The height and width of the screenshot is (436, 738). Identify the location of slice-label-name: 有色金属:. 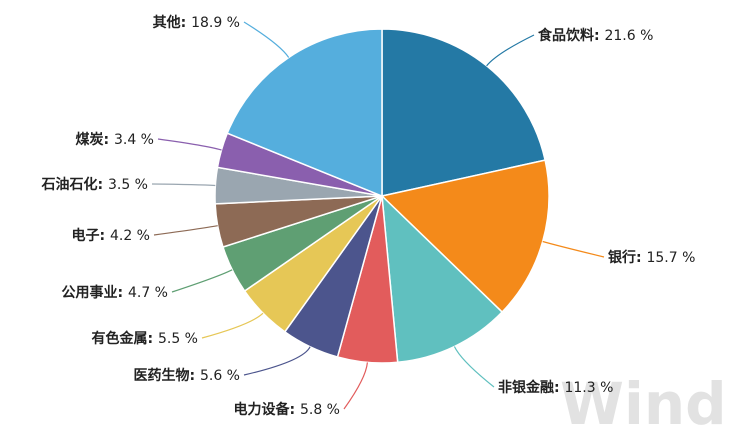
(124, 338).